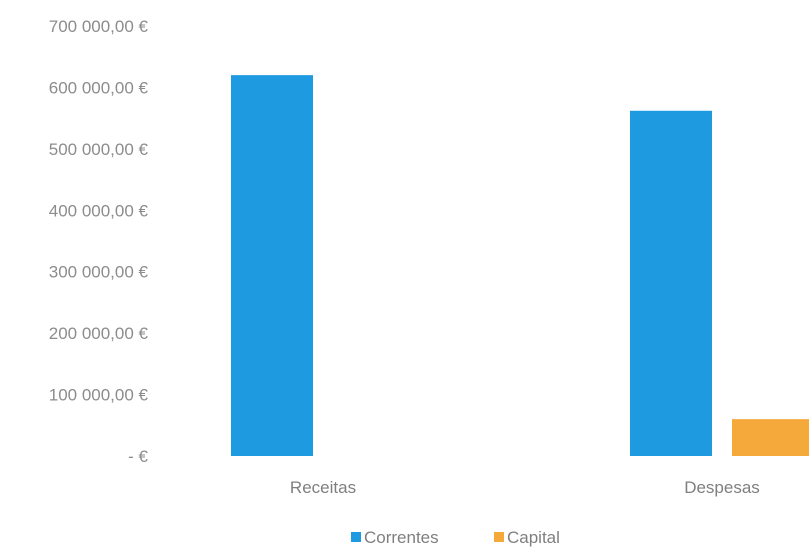 The width and height of the screenshot is (809, 547). I want to click on y-tick-label: 700 000,00 €, so click(99, 26).